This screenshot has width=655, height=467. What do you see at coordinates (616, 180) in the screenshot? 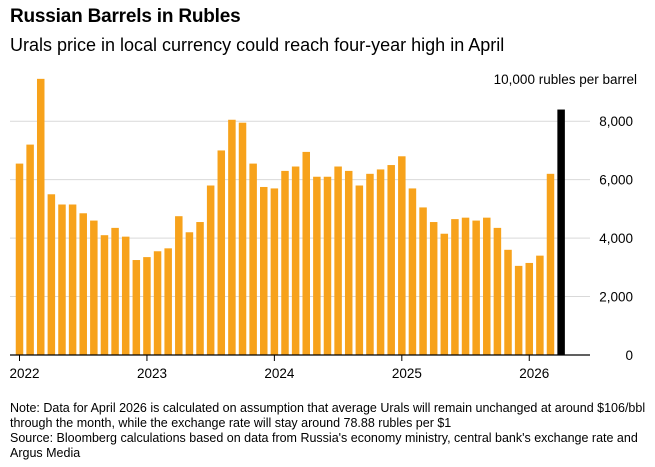
I see `y-tick-label: 6,000` at bounding box center [616, 180].